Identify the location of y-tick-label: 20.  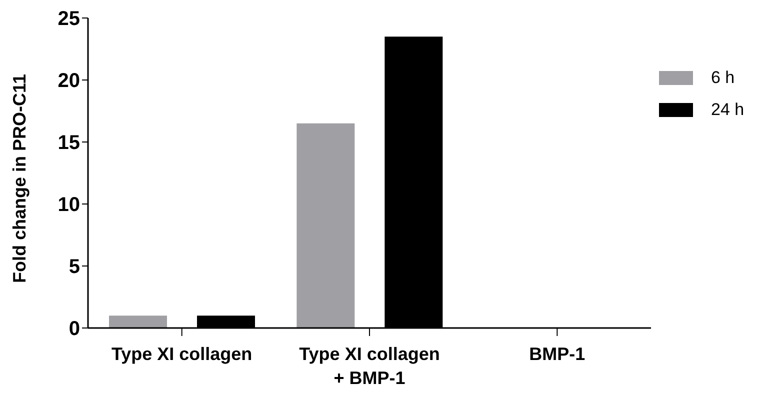
(69, 81).